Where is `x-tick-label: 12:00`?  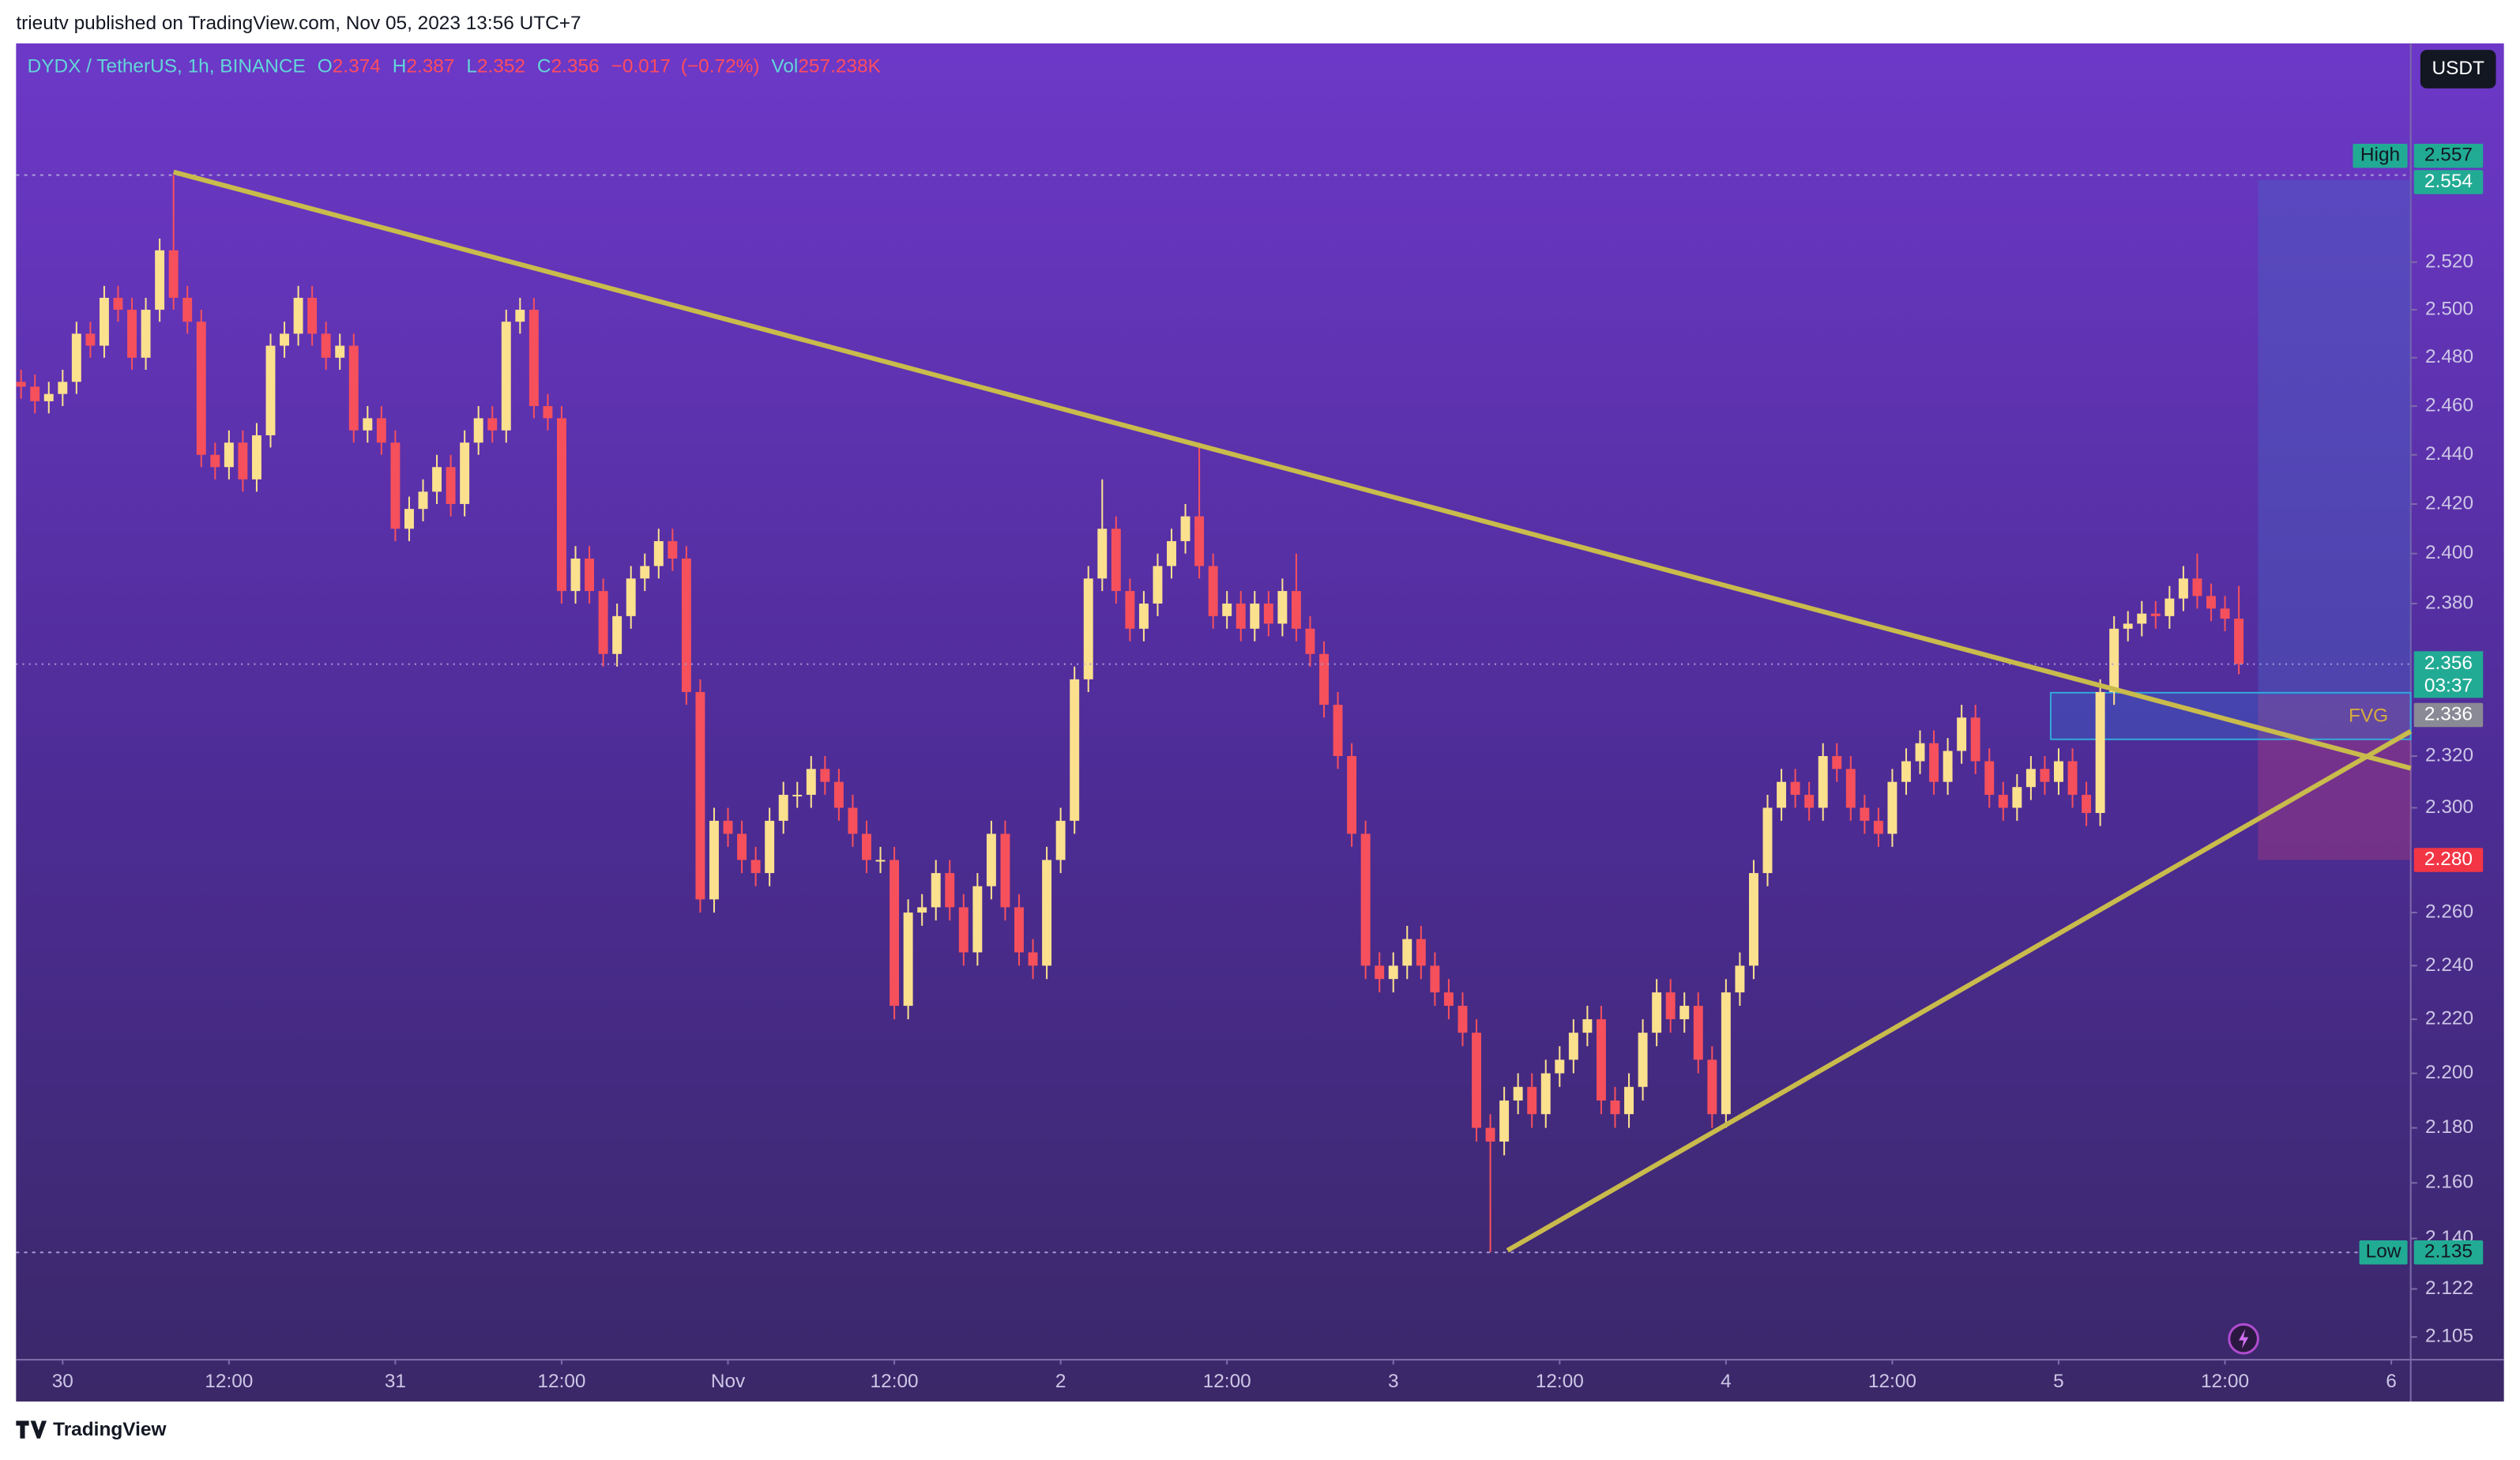 x-tick-label: 12:00 is located at coordinates (895, 1381).